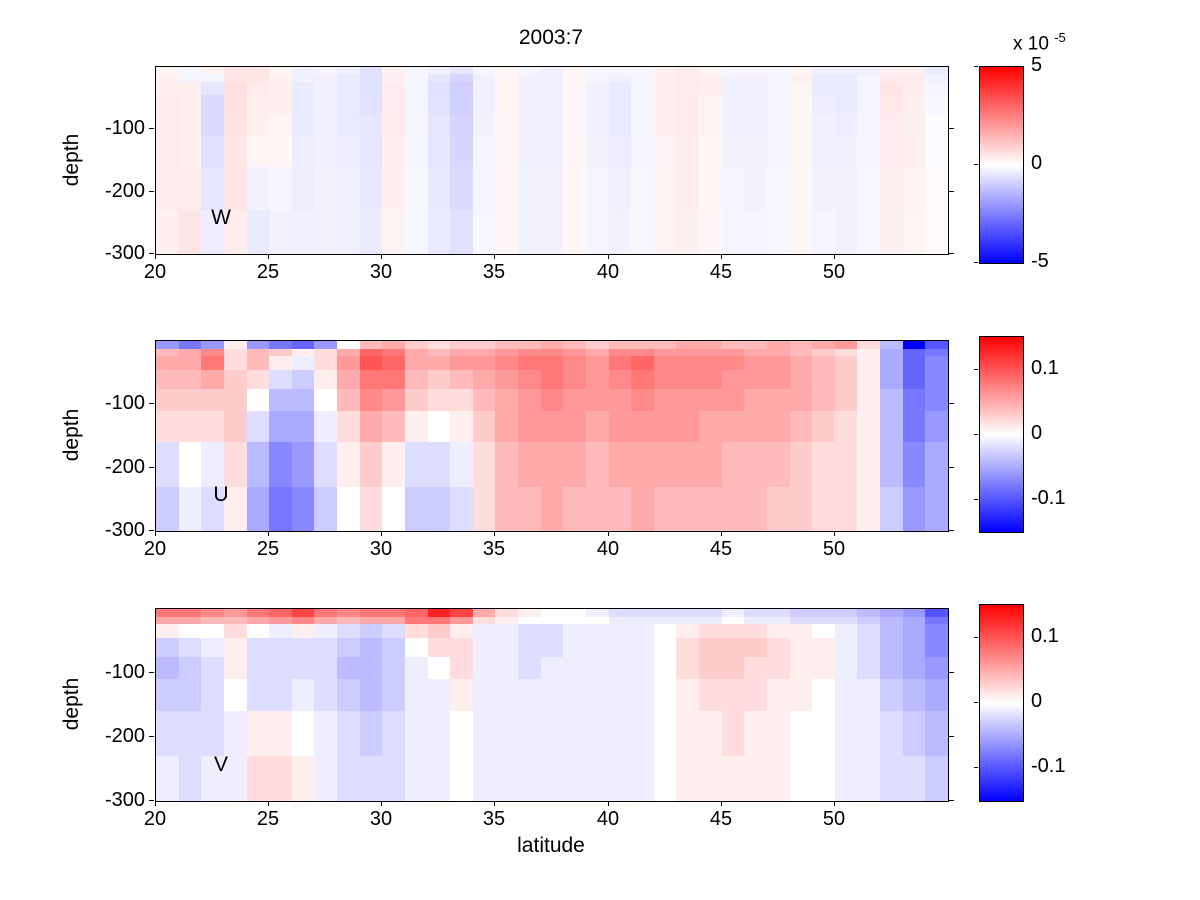 The height and width of the screenshot is (900, 1200). I want to click on colorbar-exponent-label: x 10 -5, so click(1039, 42).